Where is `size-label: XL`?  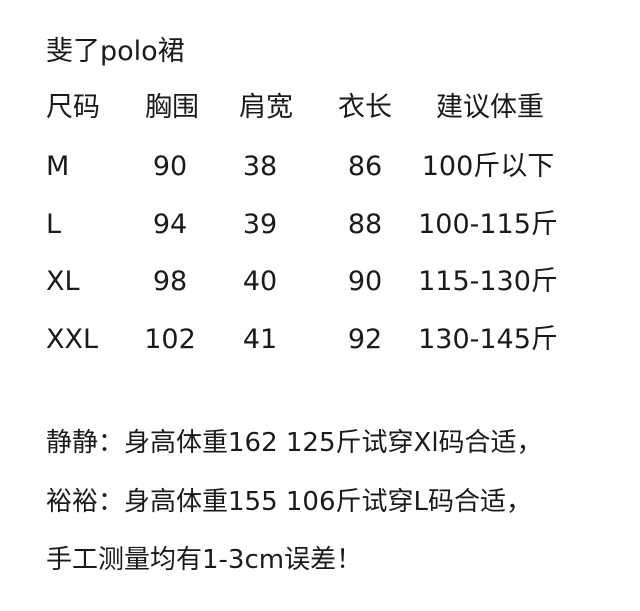
size-label: XL is located at coordinates (63, 281).